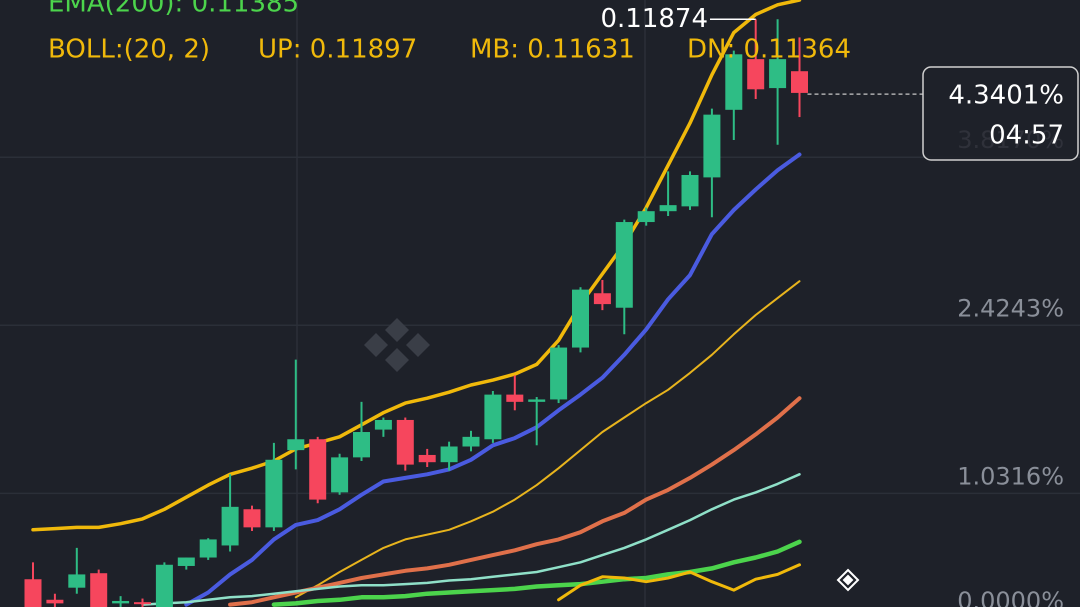 This screenshot has width=1080, height=607. I want to click on current-price-label: 4.3401%, so click(1006, 96).